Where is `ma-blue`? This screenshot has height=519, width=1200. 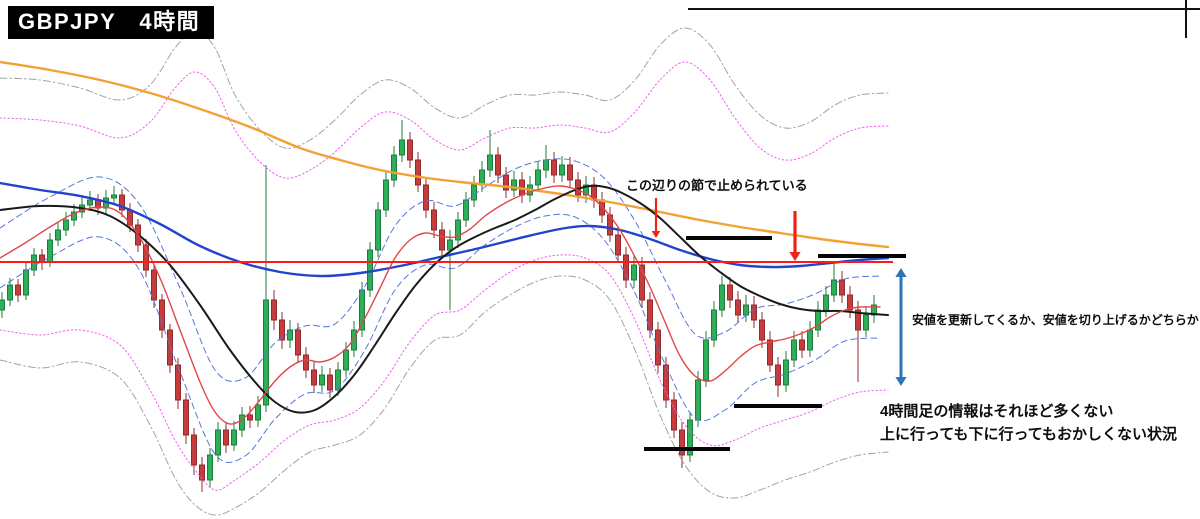
ma-blue is located at coordinates (445, 229).